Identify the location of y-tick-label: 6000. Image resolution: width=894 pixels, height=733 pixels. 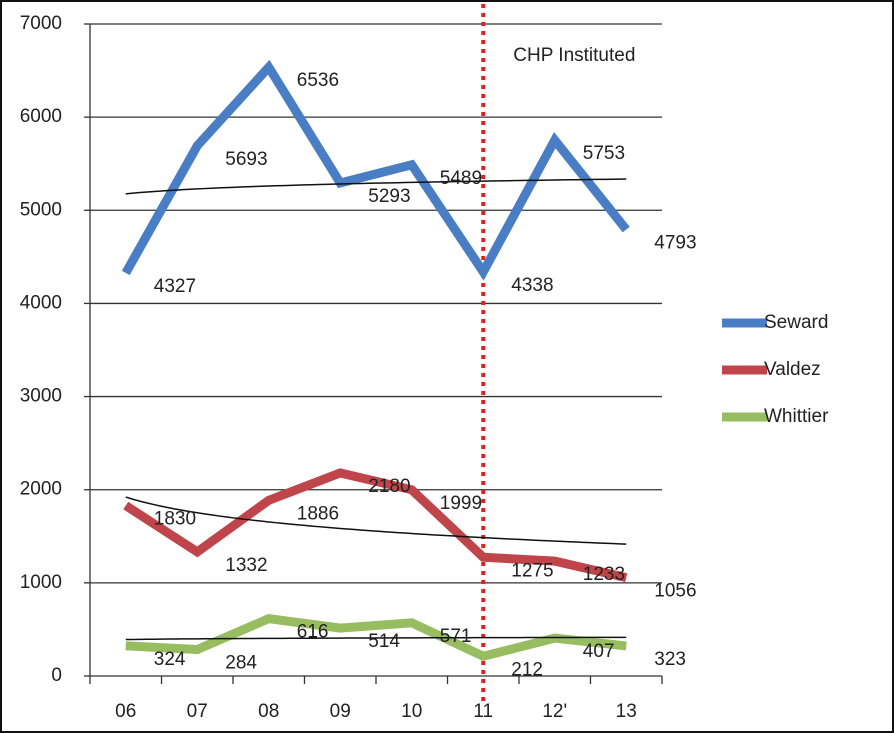
(41, 116).